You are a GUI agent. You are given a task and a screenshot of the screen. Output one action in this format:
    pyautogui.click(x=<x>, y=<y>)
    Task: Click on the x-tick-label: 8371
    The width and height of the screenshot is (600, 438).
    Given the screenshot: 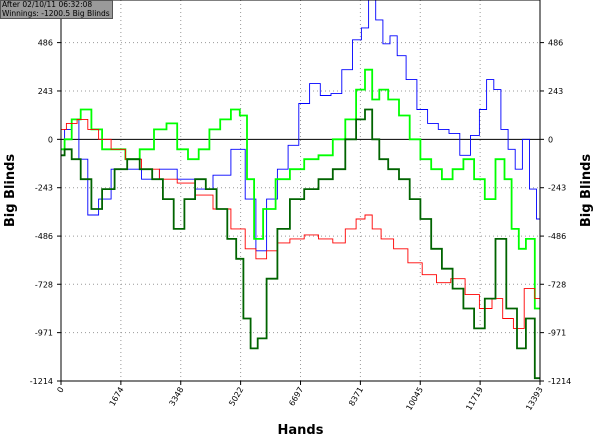 What is the action you would take?
    pyautogui.click(x=356, y=397)
    